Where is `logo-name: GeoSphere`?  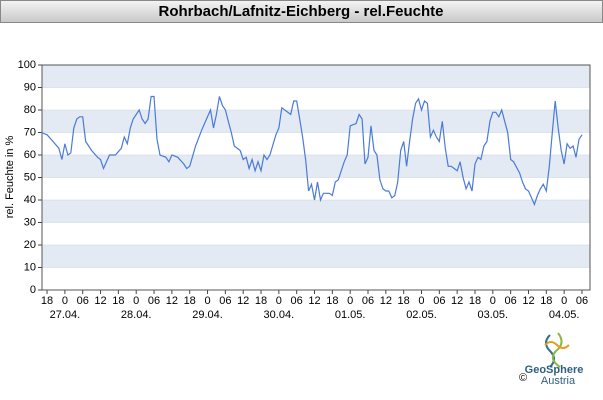
logo-name: GeoSphere is located at coordinates (554, 370).